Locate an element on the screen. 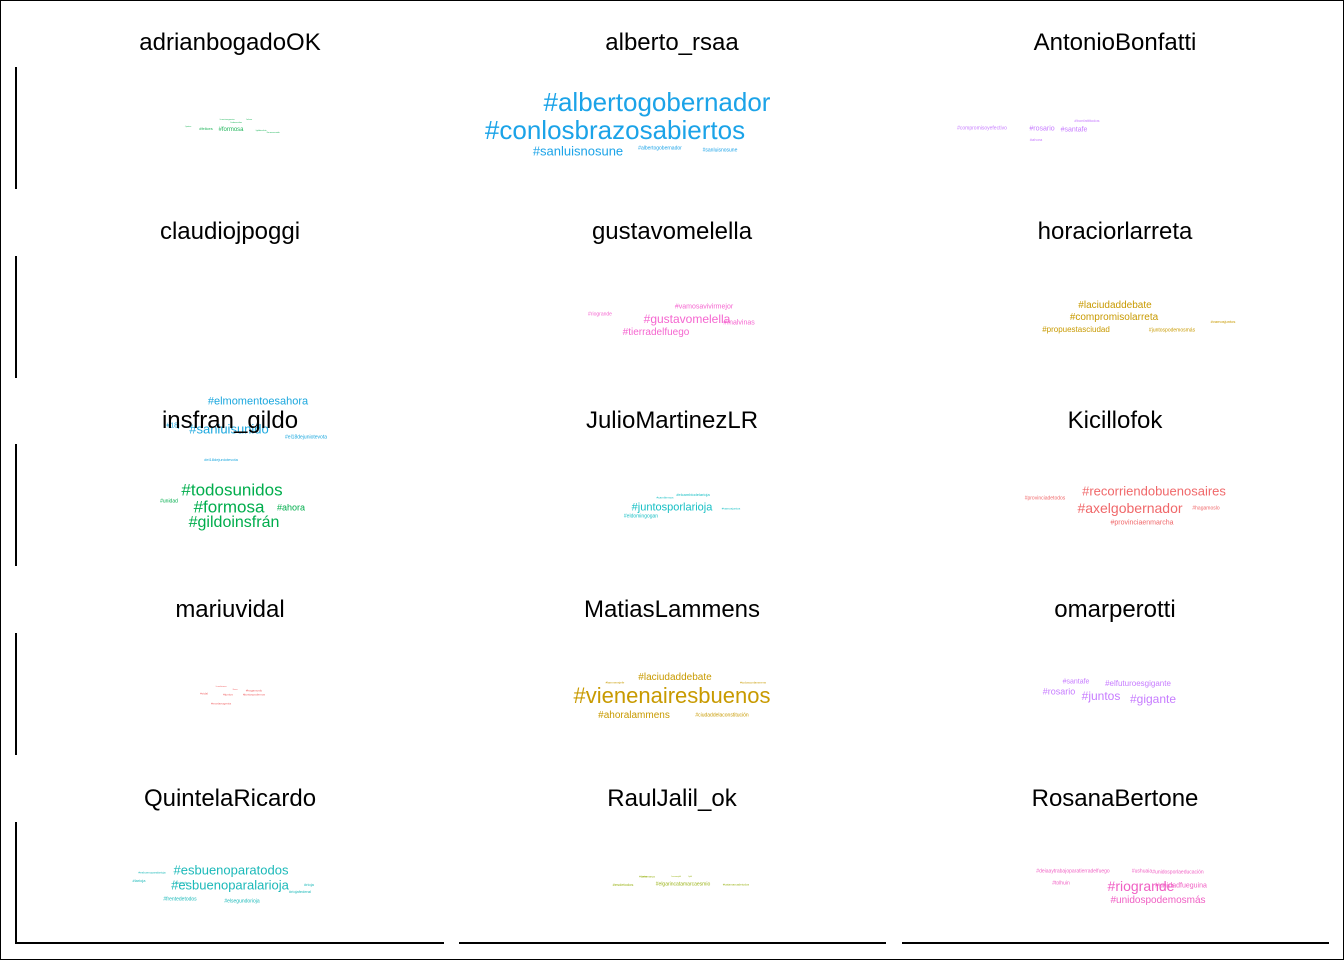  cloud-word: #unidadfueguina is located at coordinates (1181, 886).